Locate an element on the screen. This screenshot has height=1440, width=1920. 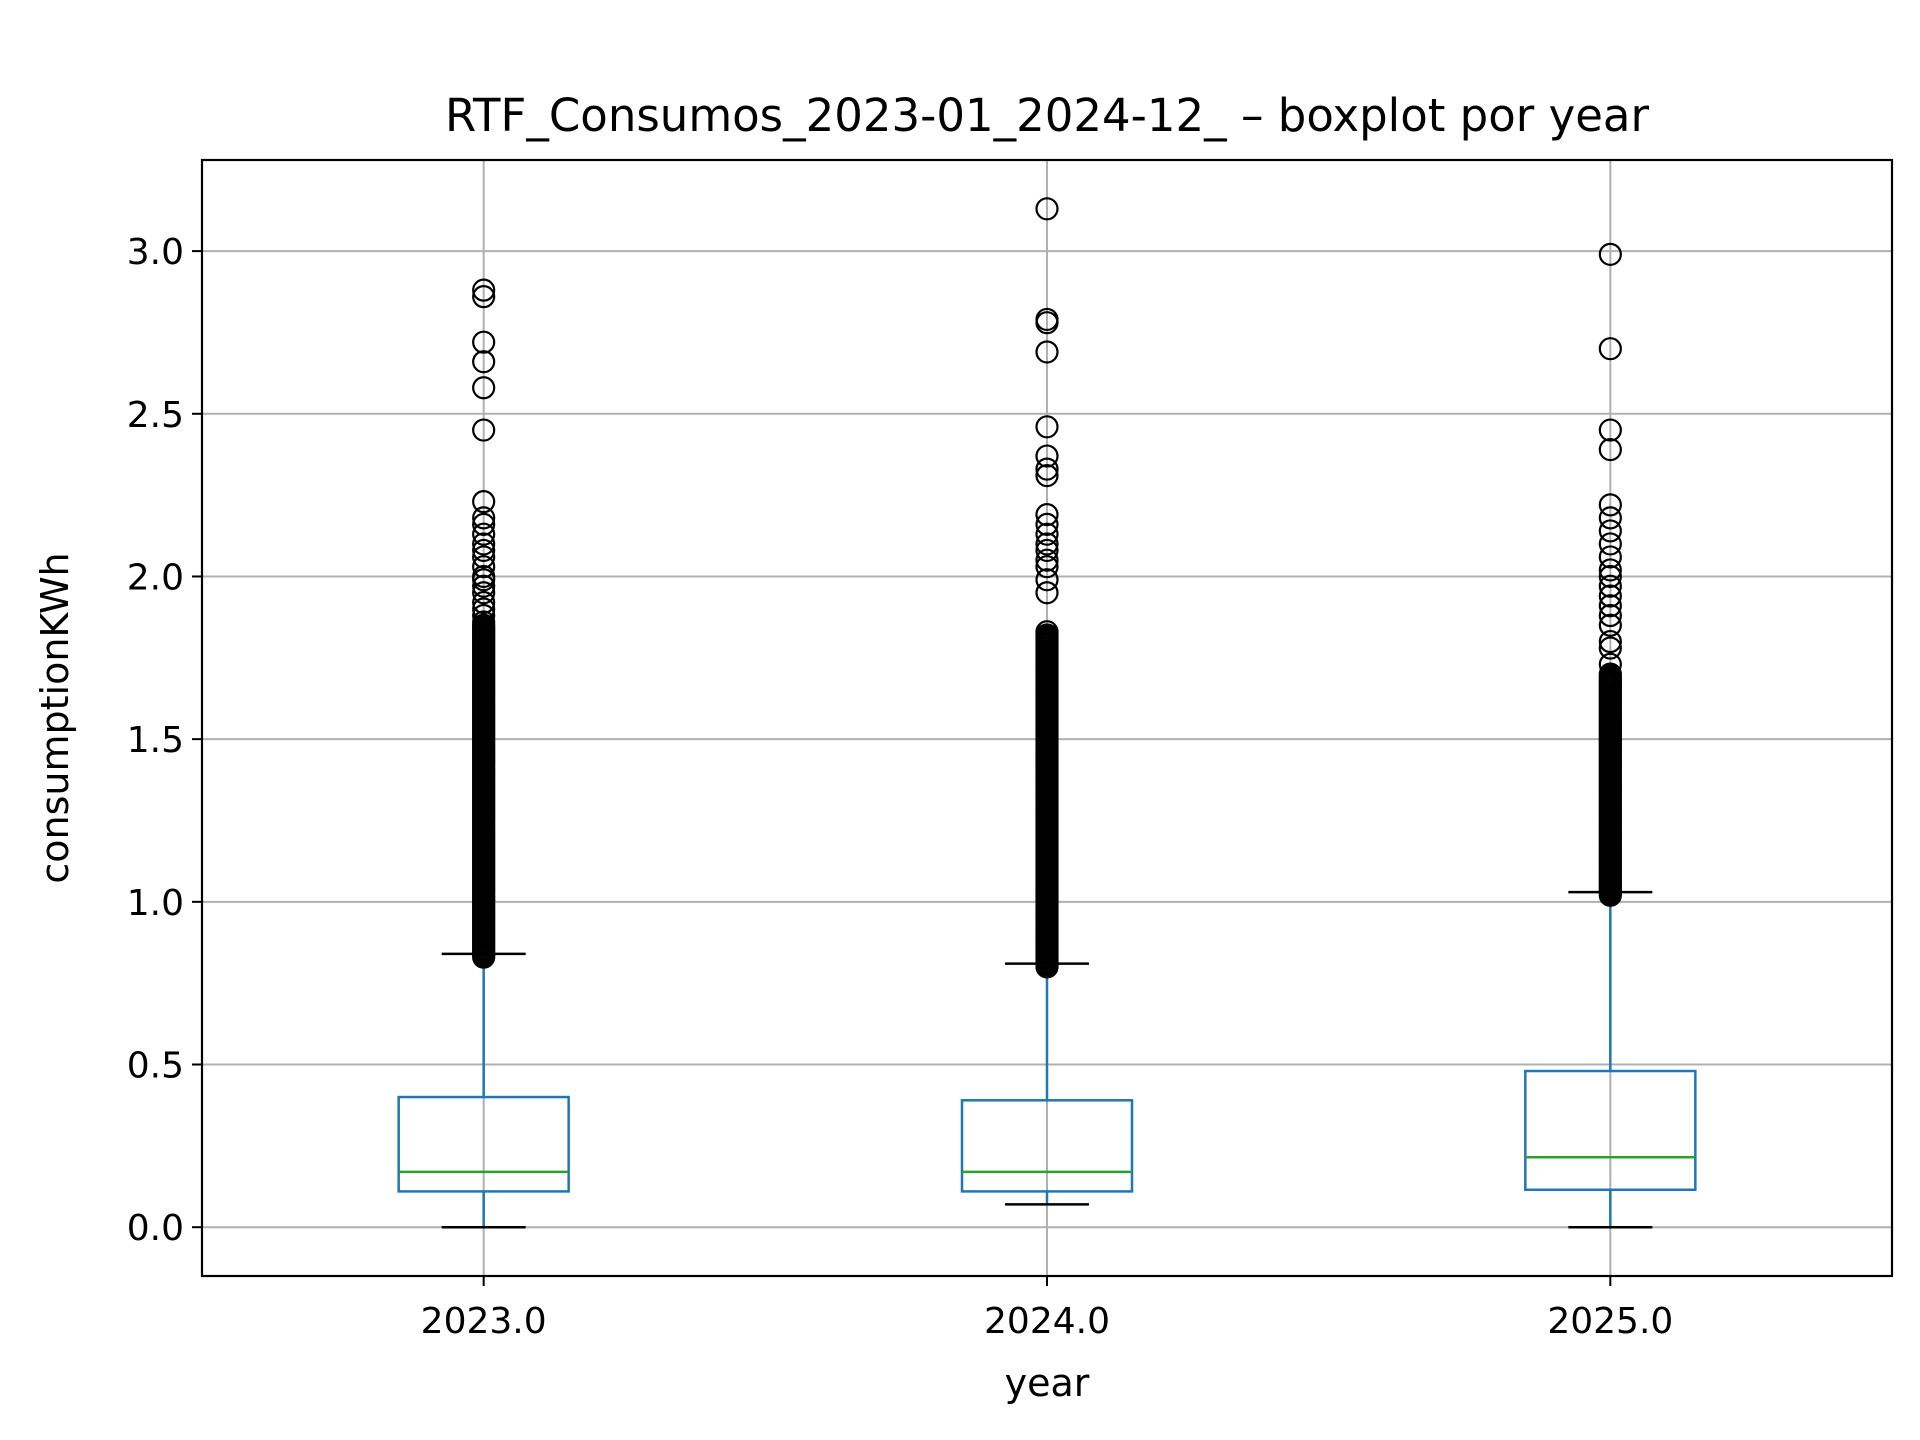
y-tick-label: 2.0 is located at coordinates (155, 577).